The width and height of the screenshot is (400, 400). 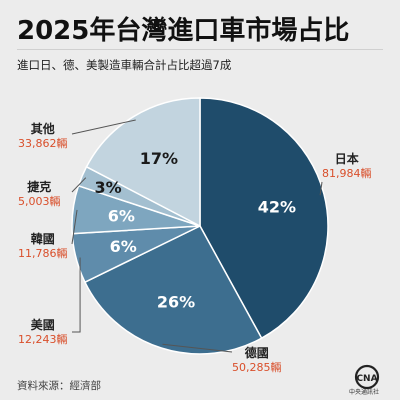 I want to click on slice-value: 12,243輛, so click(x=43, y=339).